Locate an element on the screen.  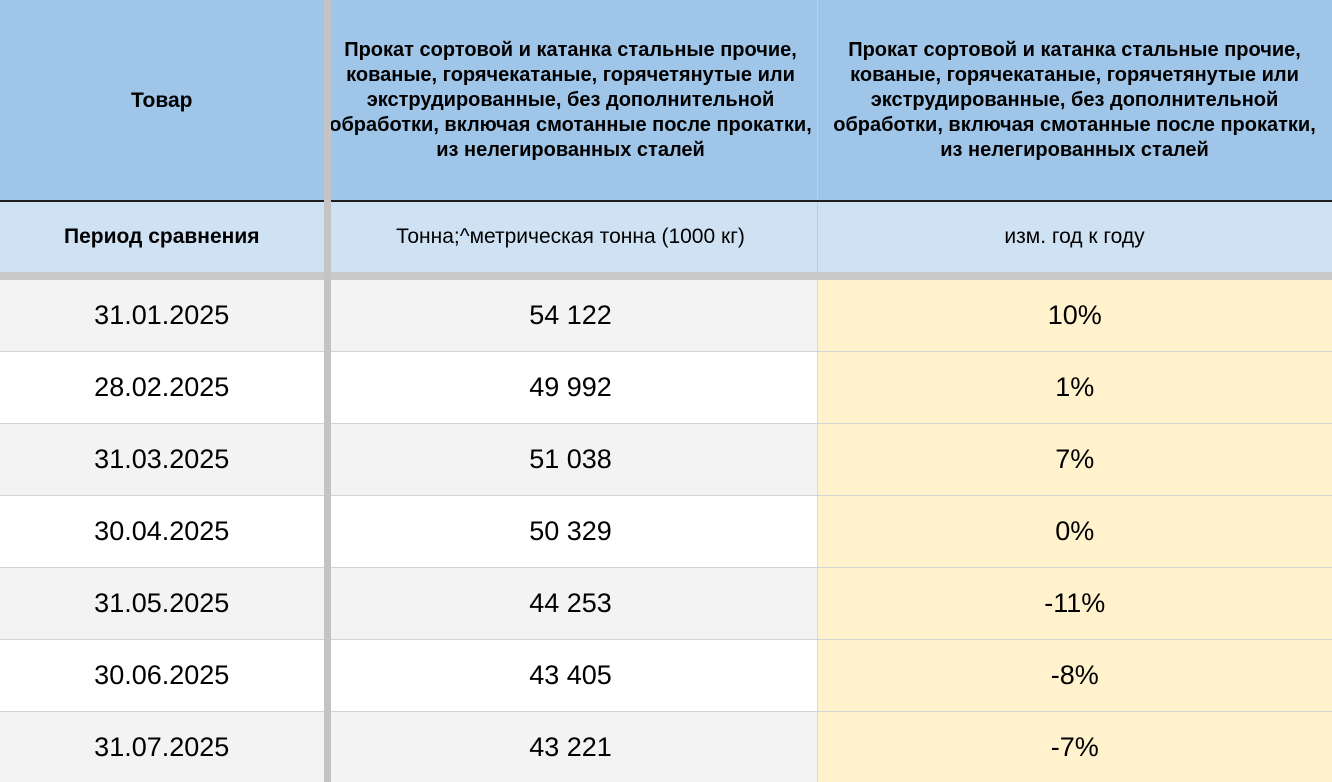
table-row: 30.06.2025 43 405 -8% is located at coordinates (666, 675).